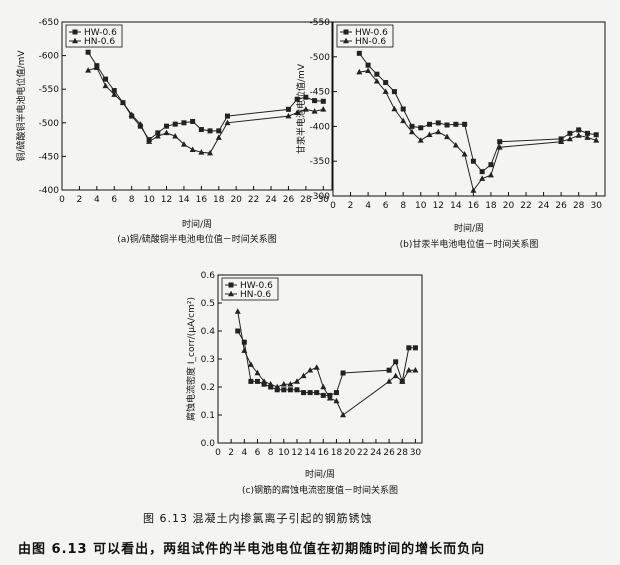 Image resolution: width=620 pixels, height=565 pixels. Describe the element at coordinates (252, 549) in the screenshot. I see `body-text: 由图 6.13 可以看出，两组试件的半电池电位值在初期随时间的增长而负向` at that location.